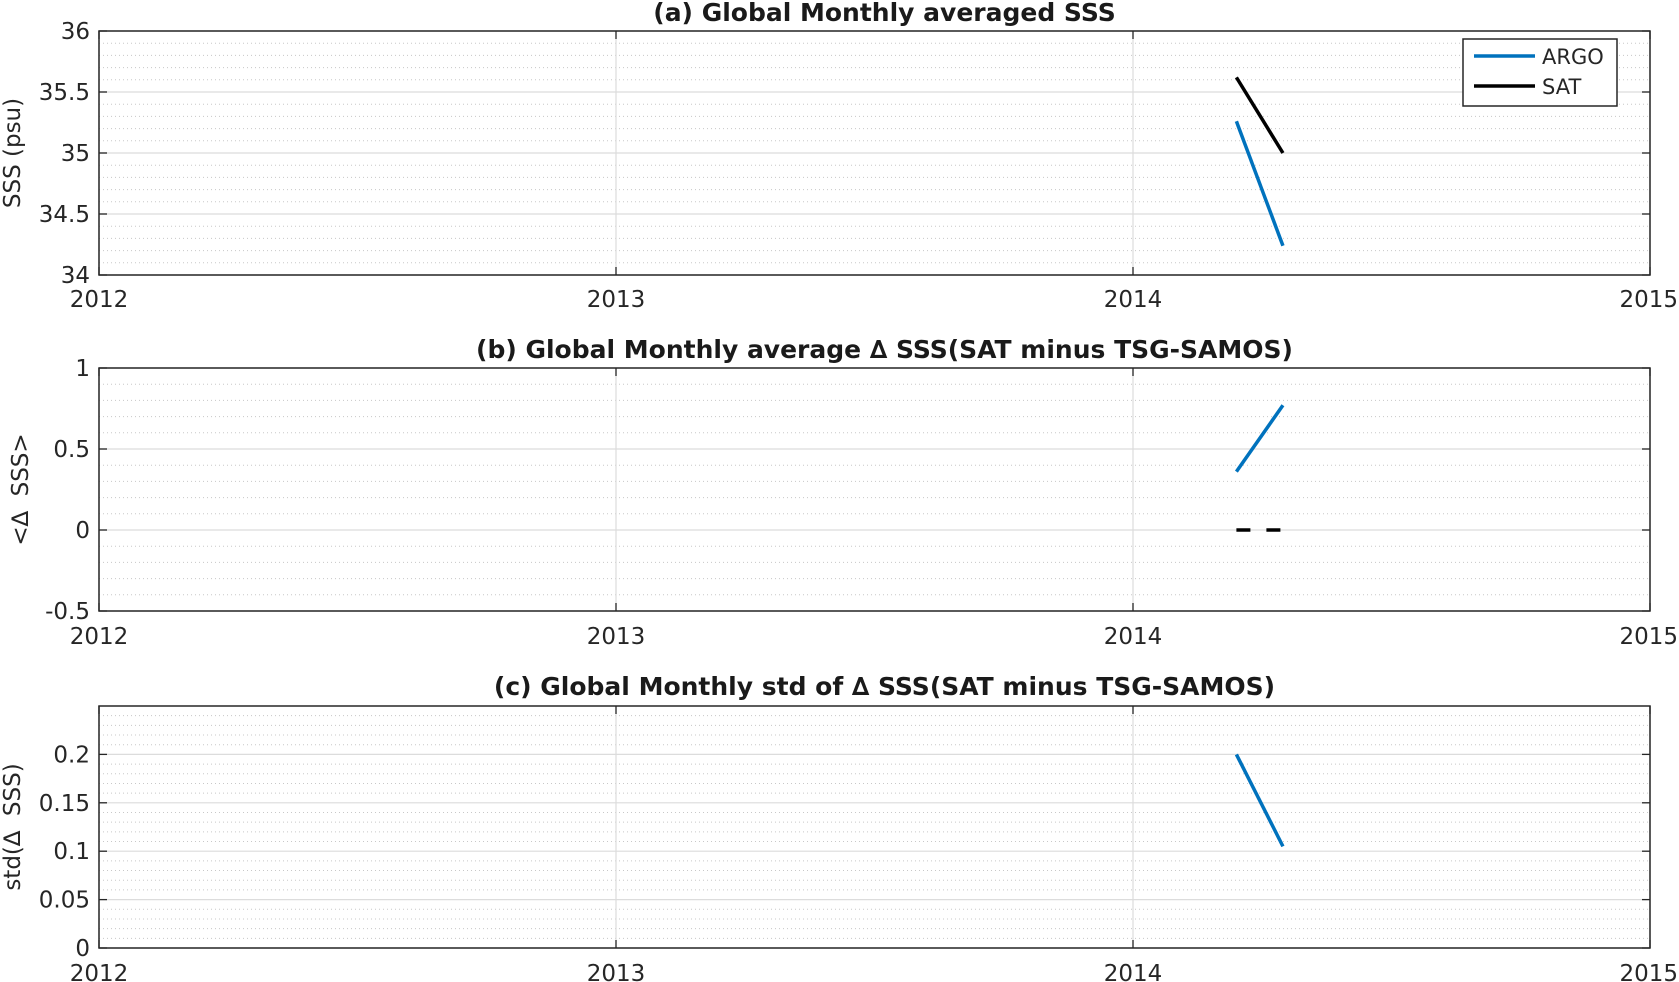 The width and height of the screenshot is (1679, 982). Describe the element at coordinates (75, 154) in the screenshot. I see `y-tick-label: 35` at that location.